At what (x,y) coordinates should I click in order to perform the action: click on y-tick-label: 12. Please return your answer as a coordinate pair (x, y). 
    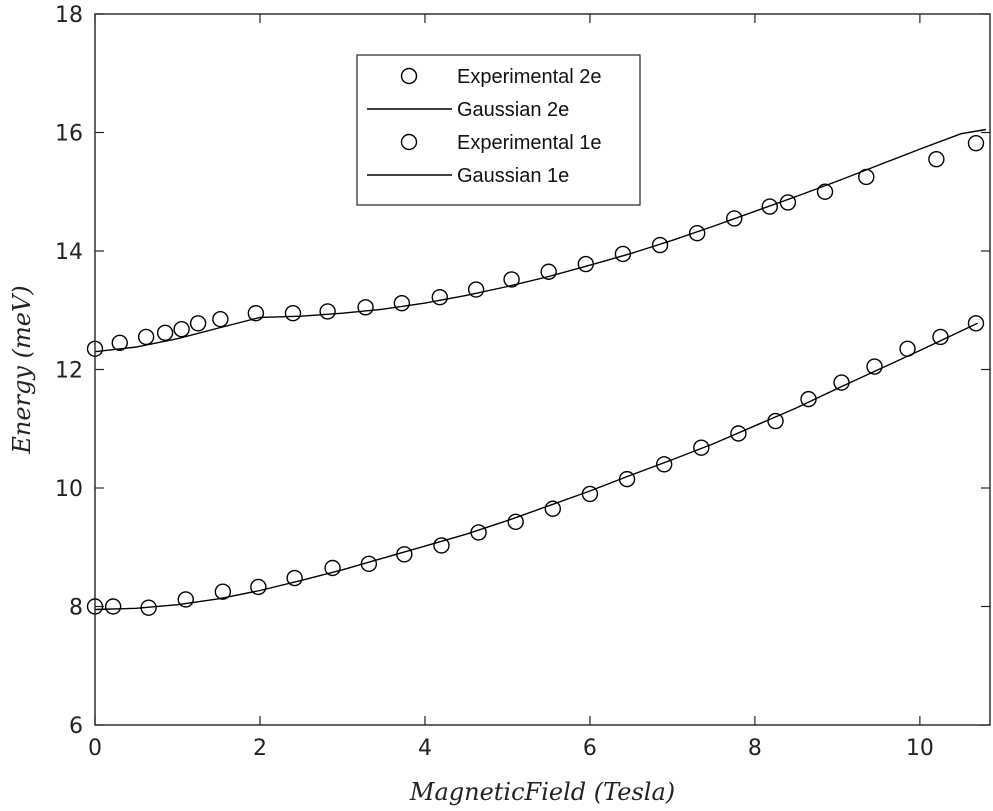
    Looking at the image, I should click on (69, 371).